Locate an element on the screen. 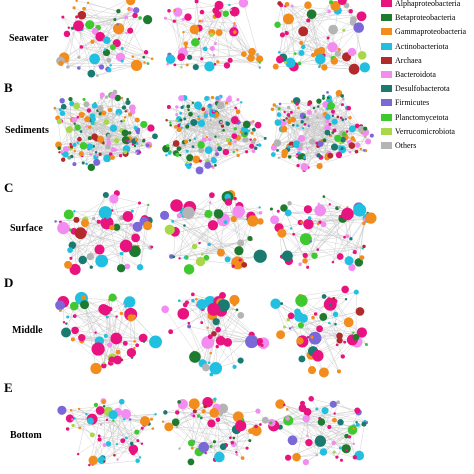 The width and height of the screenshot is (474, 474). legend-label: Desulfobacterota is located at coordinates (422, 89).